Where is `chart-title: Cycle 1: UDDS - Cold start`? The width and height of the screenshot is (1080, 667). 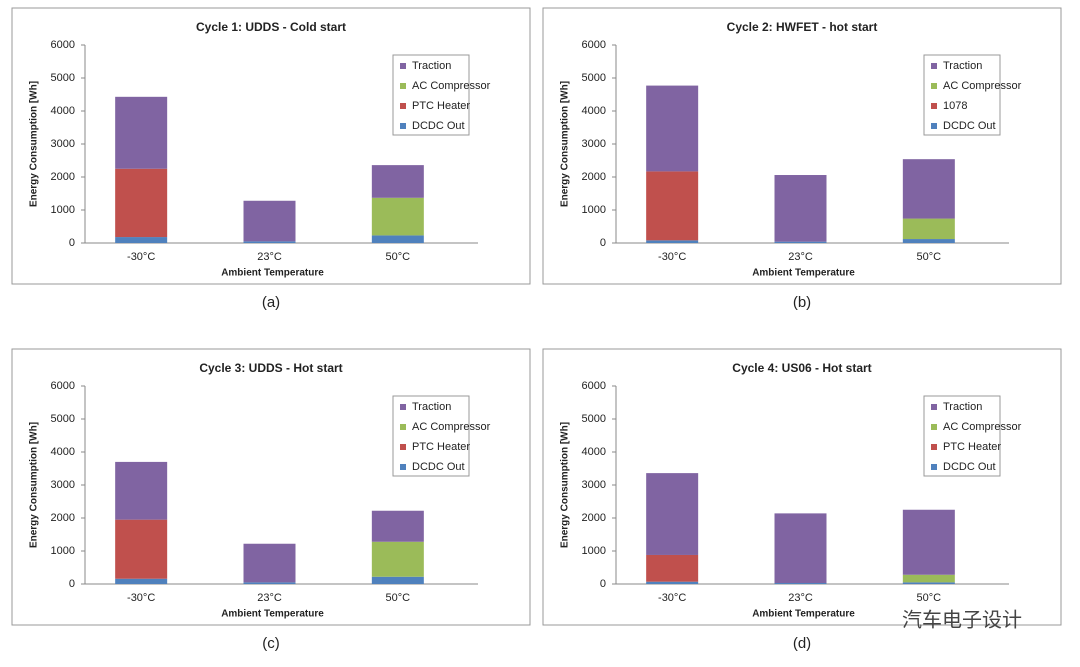 chart-title: Cycle 1: UDDS - Cold start is located at coordinates (271, 27).